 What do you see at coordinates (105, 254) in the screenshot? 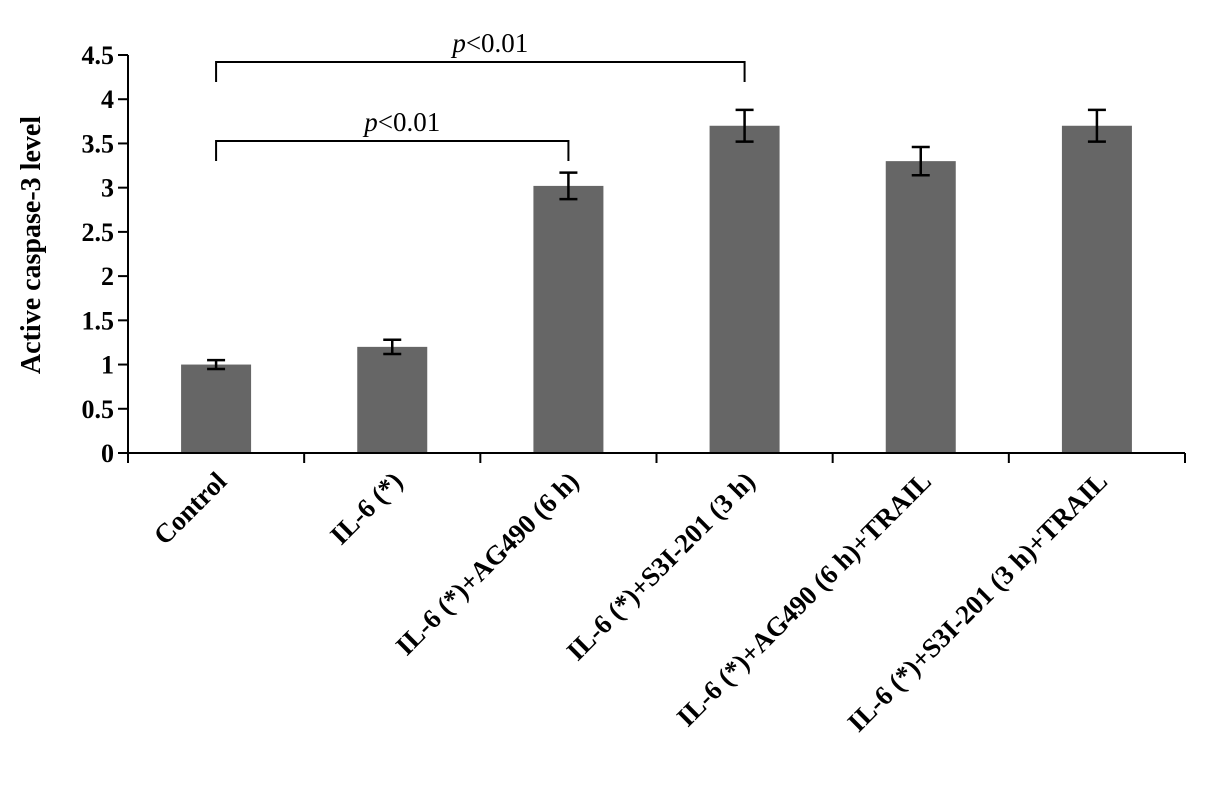
I see `y-ticks: 0 0.5 1 1.5 2 2.5 3 3.5 4 4.5` at bounding box center [105, 254].